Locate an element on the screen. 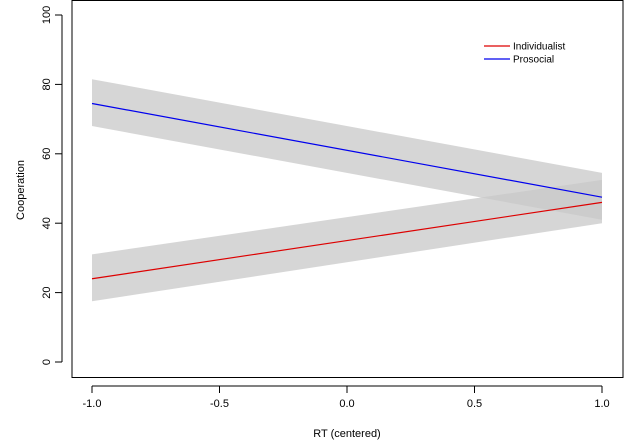 This screenshot has height=446, width=631. legend-label-individualist: Individualist is located at coordinates (539, 47).